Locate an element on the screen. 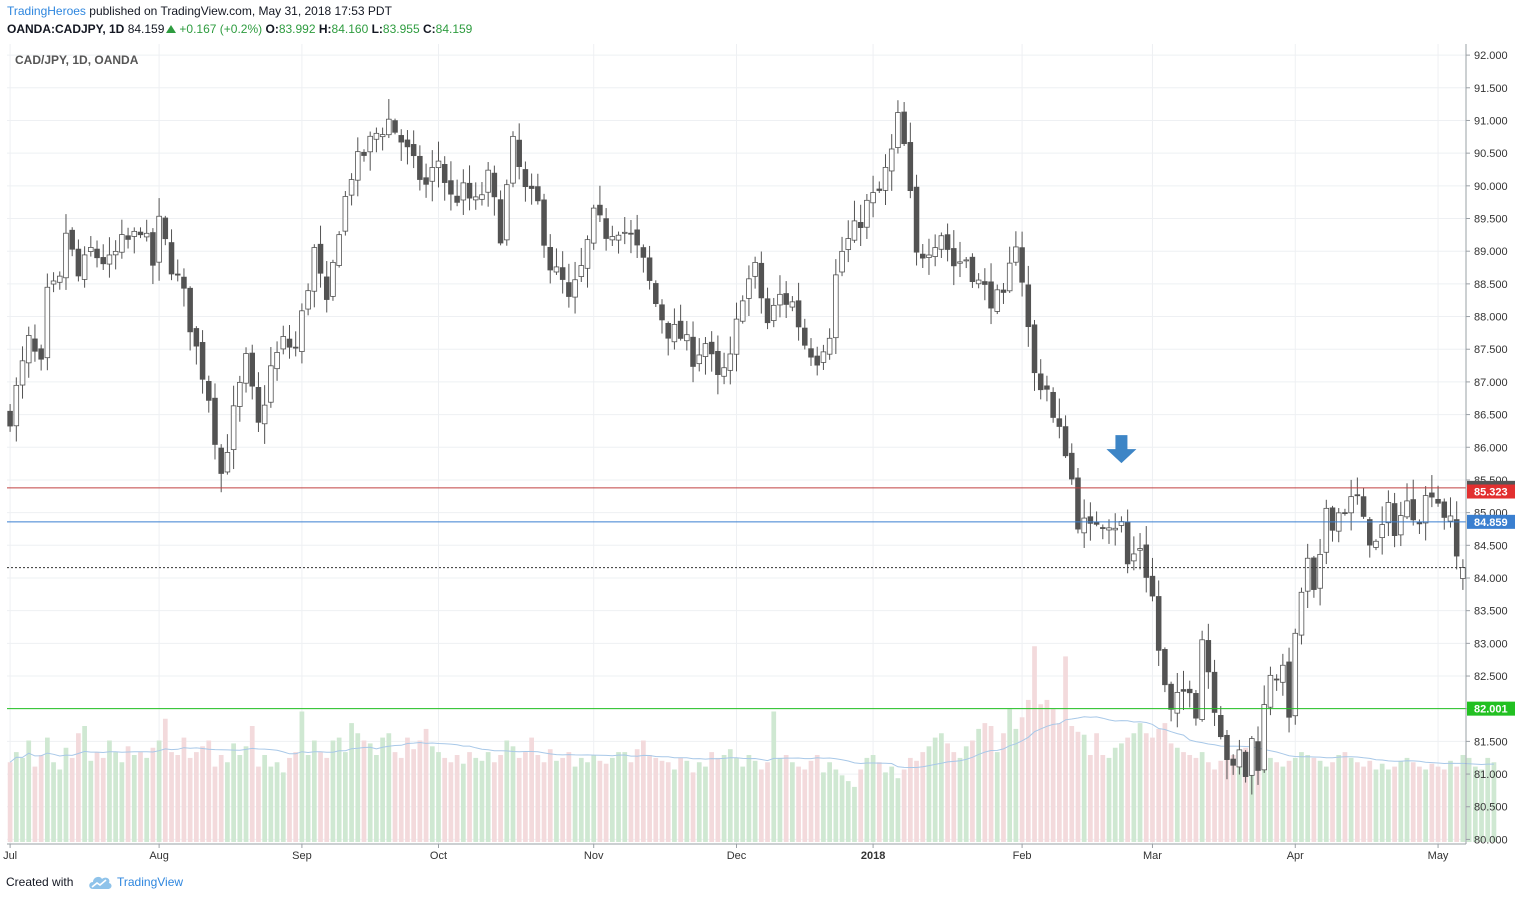 The image size is (1519, 900). publisher-link: TradingHeroes is located at coordinates (46, 11).